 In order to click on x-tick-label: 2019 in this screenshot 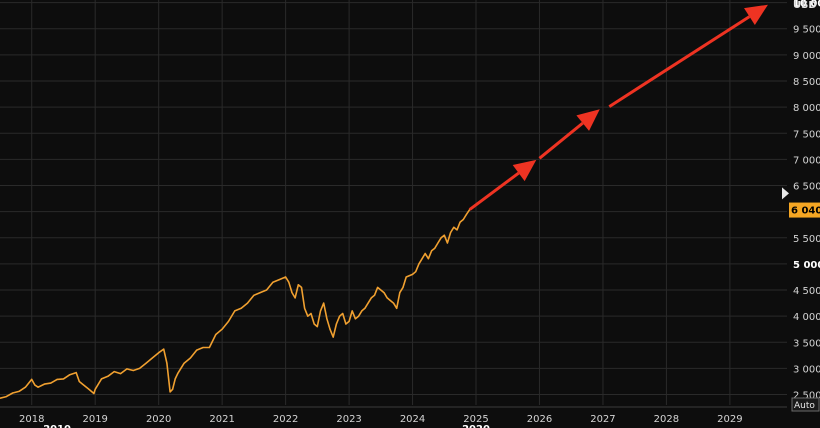, I will do `click(94, 419)`.